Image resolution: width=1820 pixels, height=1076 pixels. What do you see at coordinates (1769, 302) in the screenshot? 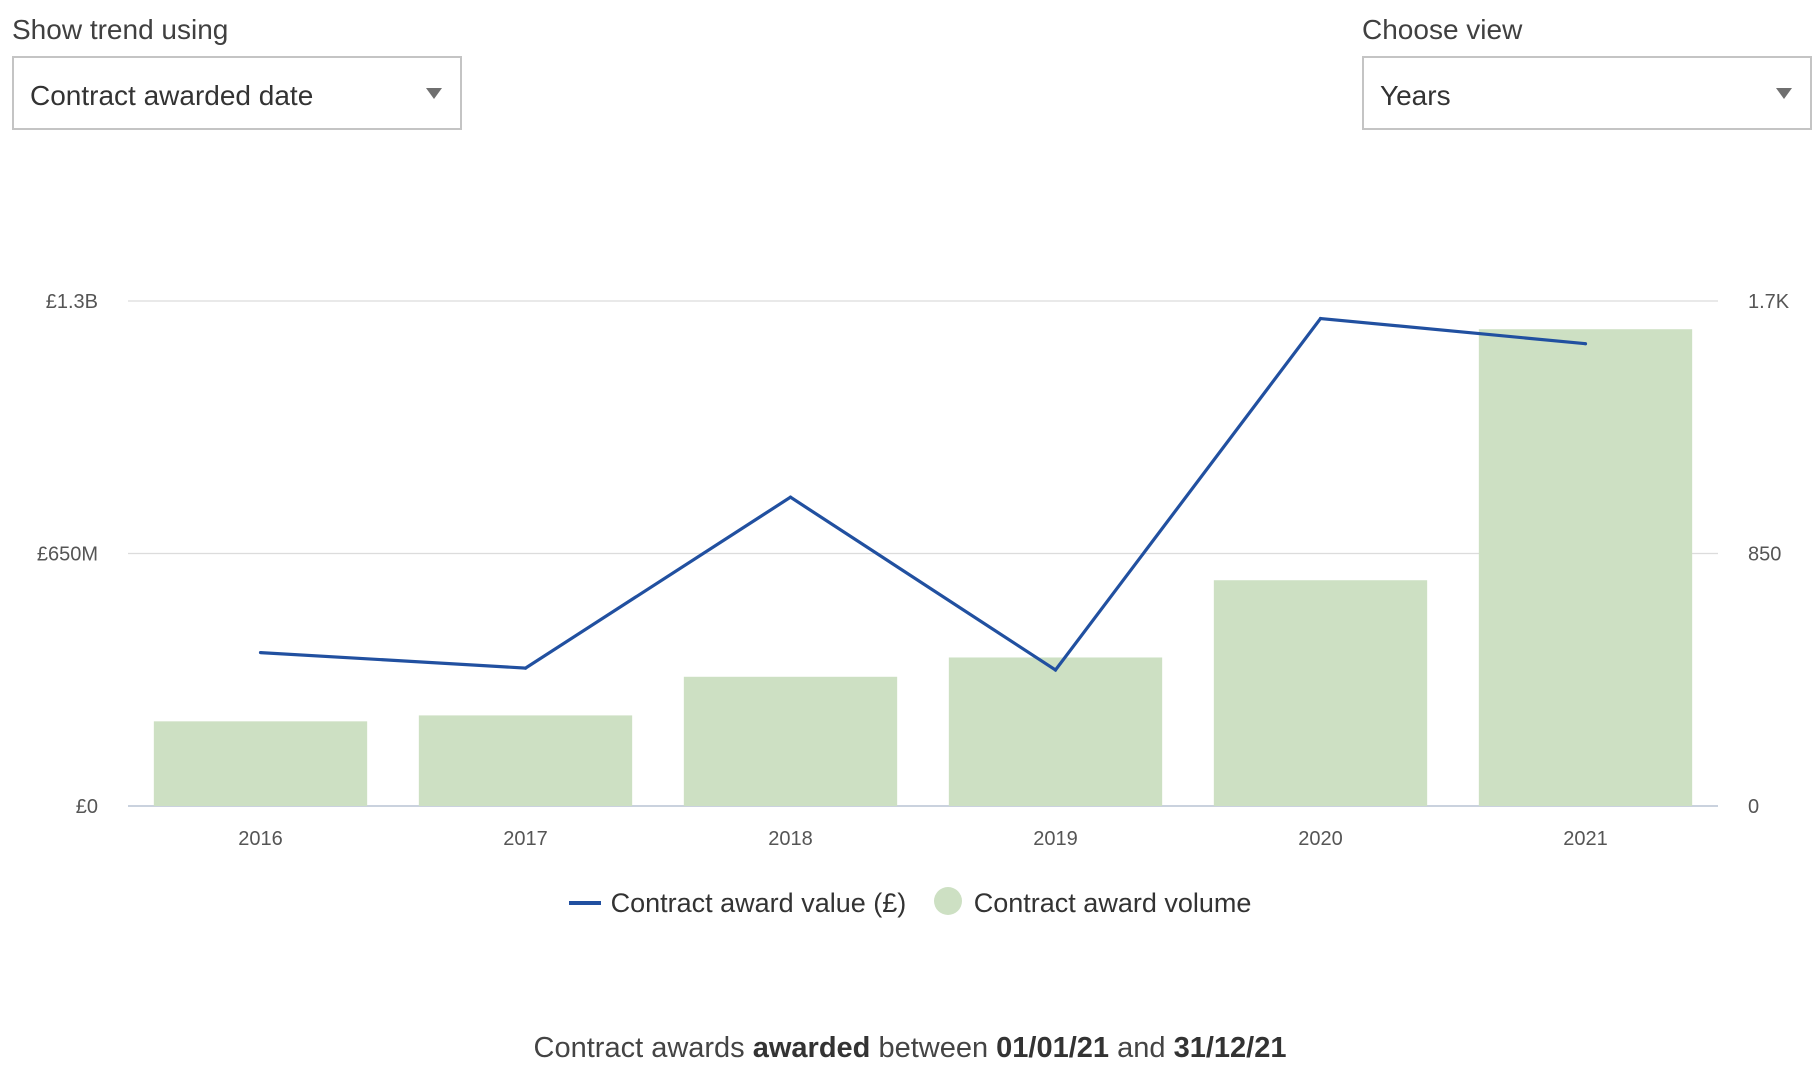
I see `y-right-tick-label: 1.7K` at bounding box center [1769, 302].